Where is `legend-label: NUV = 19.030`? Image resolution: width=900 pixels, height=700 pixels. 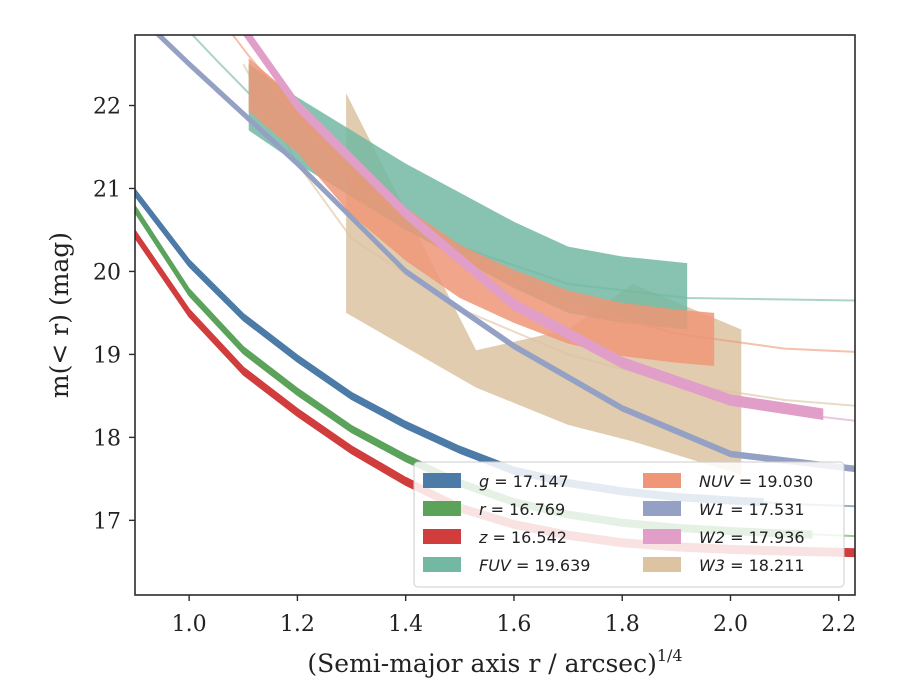
legend-label: NUV = 19.030 is located at coordinates (756, 481).